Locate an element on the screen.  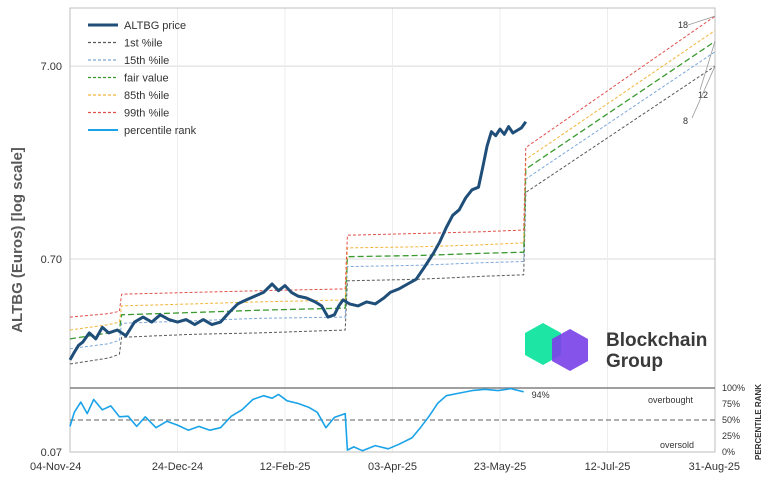
legend-label-85th-ile: 85th %ile is located at coordinates (146, 96).